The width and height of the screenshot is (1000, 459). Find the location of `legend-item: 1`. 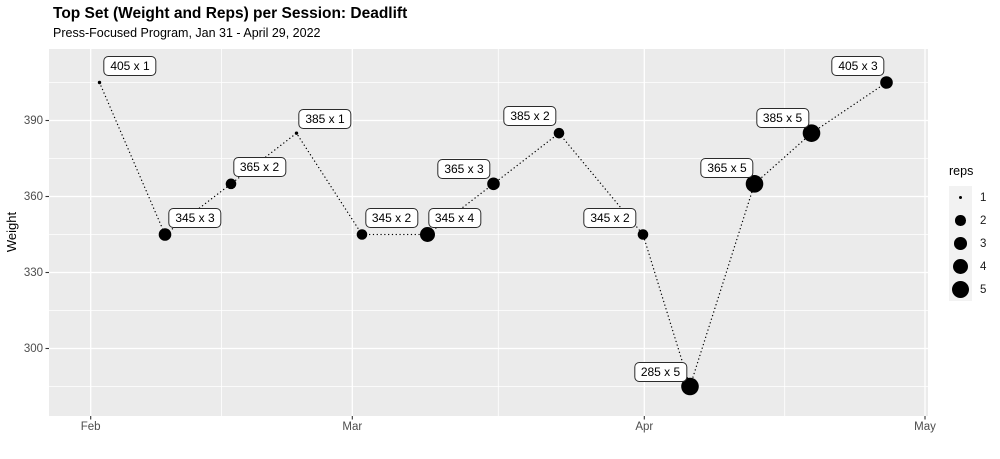

legend-item: 1 is located at coordinates (967, 197).